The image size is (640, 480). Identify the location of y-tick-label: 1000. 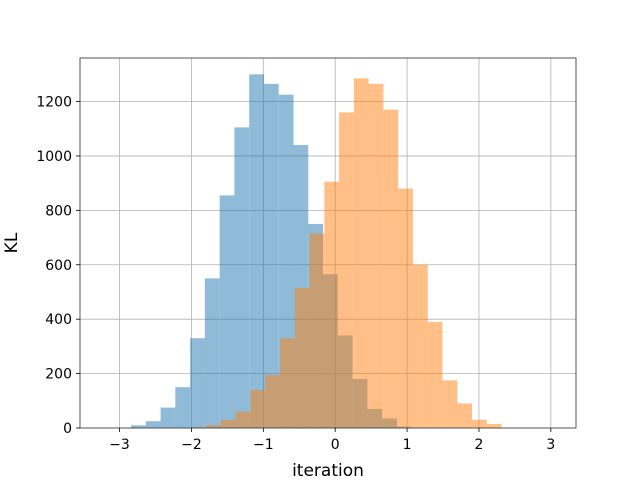
(54, 157).